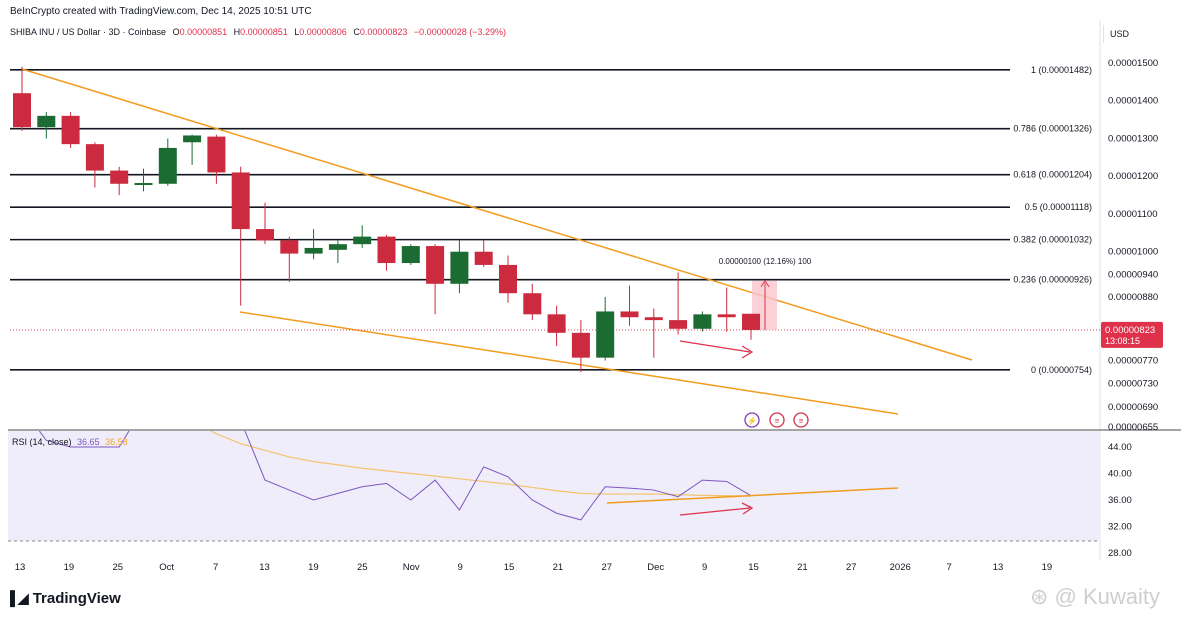  What do you see at coordinates (1122, 341) in the screenshot?
I see `candle-countdown: 13:08:15` at bounding box center [1122, 341].